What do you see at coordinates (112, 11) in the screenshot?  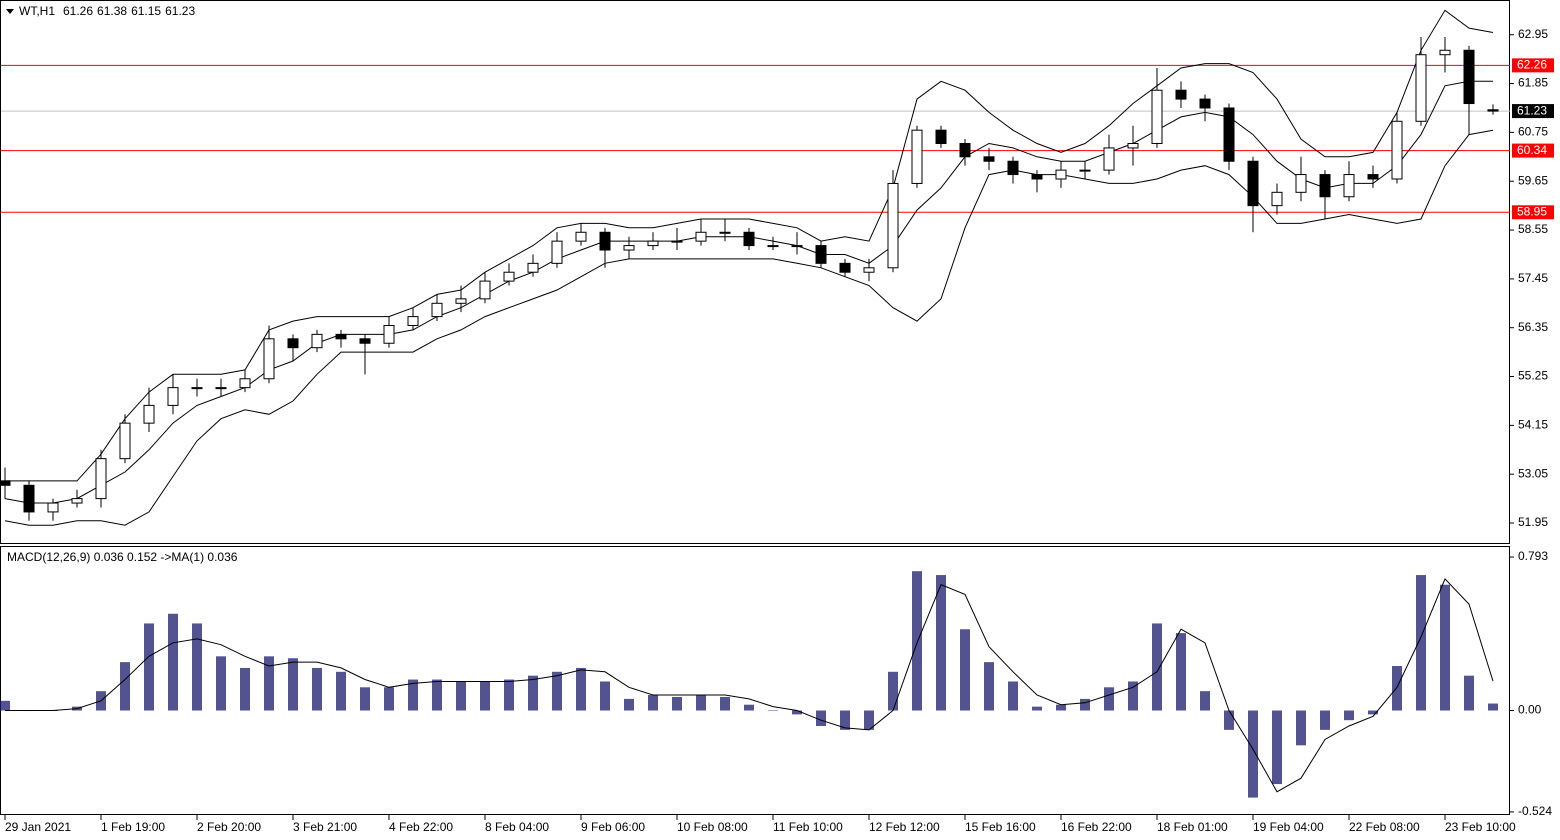 I see `high-value: 61.38` at bounding box center [112, 11].